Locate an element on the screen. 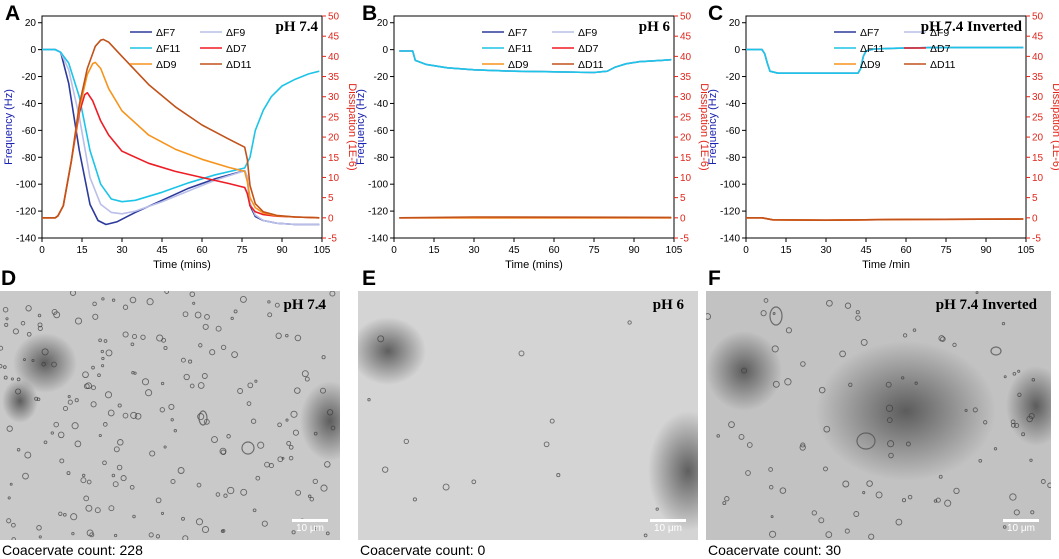 Image resolution: width=1059 pixels, height=559 pixels. legend-label: ΔD11 is located at coordinates (591, 65).